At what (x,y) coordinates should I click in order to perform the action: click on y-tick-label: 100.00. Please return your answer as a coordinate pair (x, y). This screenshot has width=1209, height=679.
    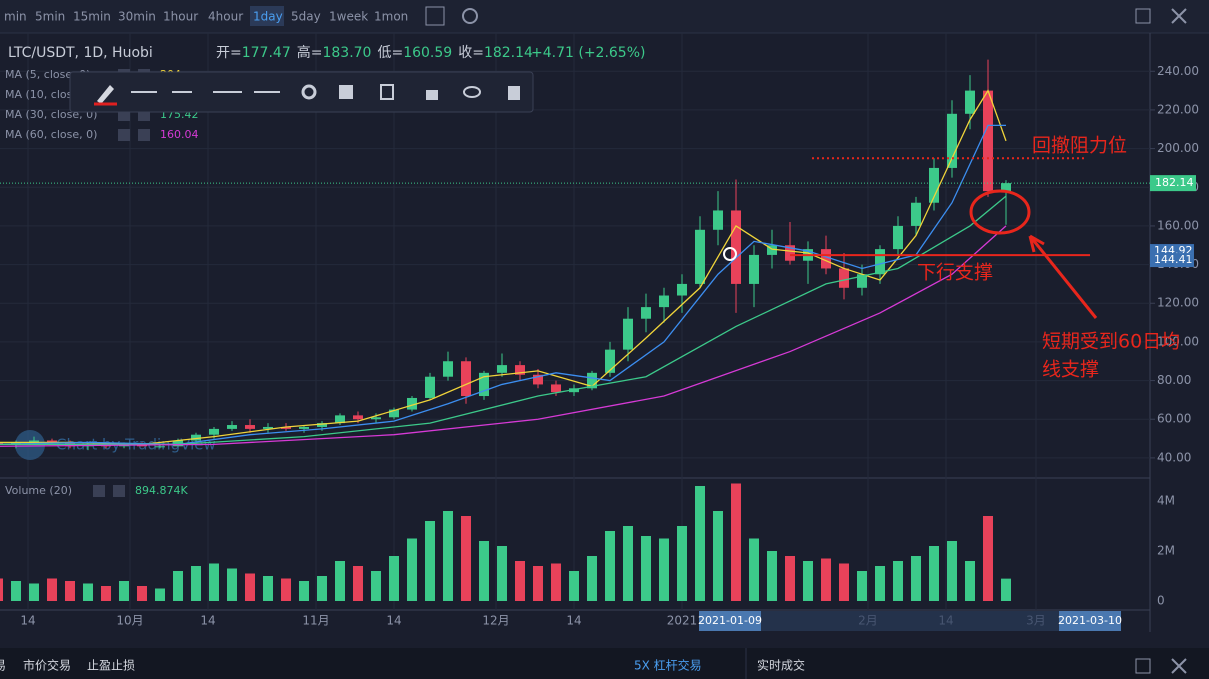
    Looking at the image, I should click on (1178, 341).